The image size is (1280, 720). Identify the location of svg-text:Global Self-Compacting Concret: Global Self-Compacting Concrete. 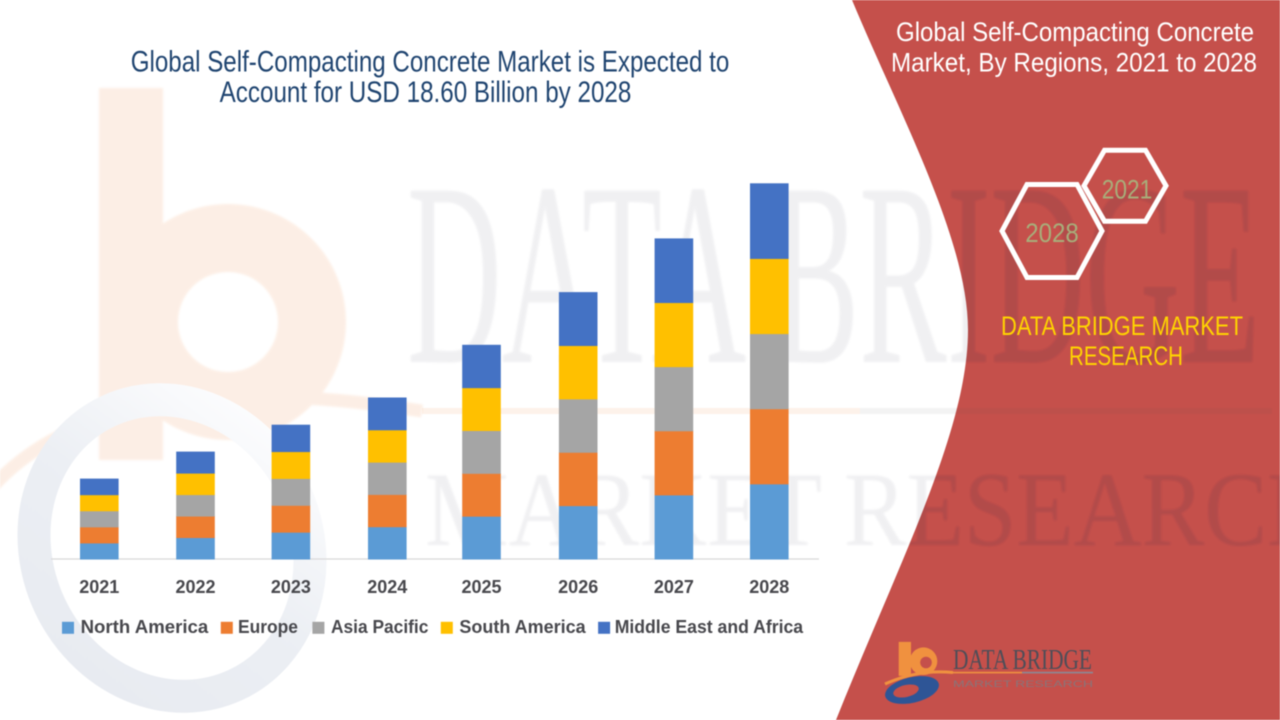
(1075, 32).